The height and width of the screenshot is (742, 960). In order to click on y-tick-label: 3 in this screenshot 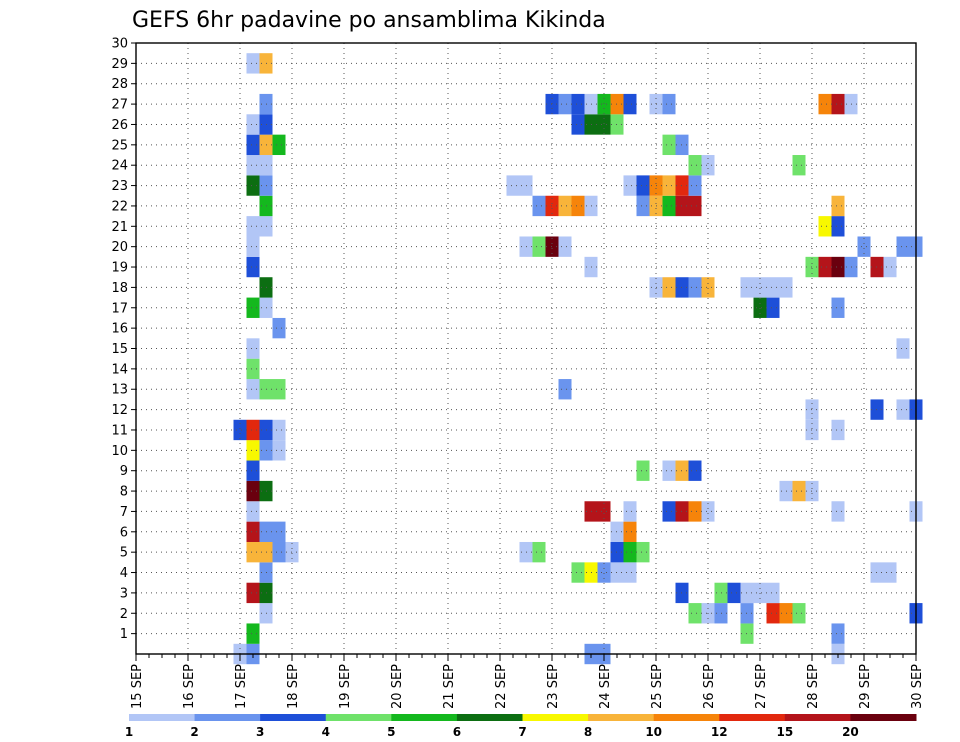, I will do `click(124, 593)`.